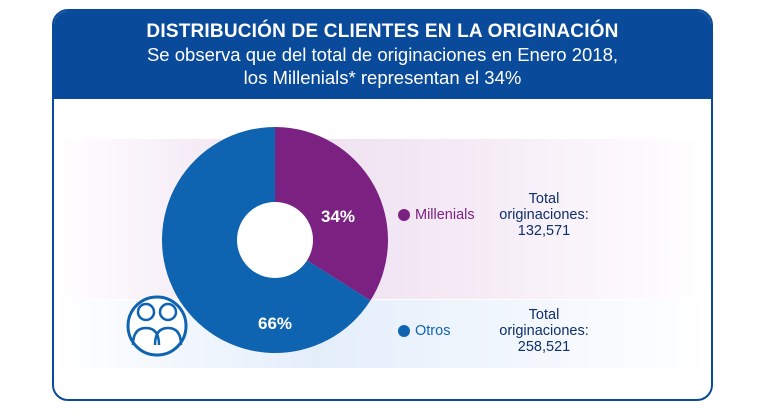 Image resolution: width=770 pixels, height=420 pixels. I want to click on subtitle-line-2: los Millenials* representan el 34%, so click(382, 77).